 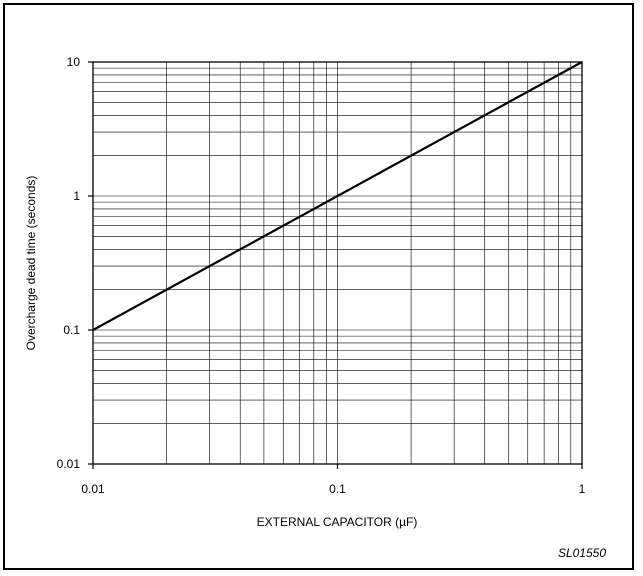 What do you see at coordinates (69, 263) in the screenshot?
I see `y-tick-labels: 0.01 0.1 1 10` at bounding box center [69, 263].